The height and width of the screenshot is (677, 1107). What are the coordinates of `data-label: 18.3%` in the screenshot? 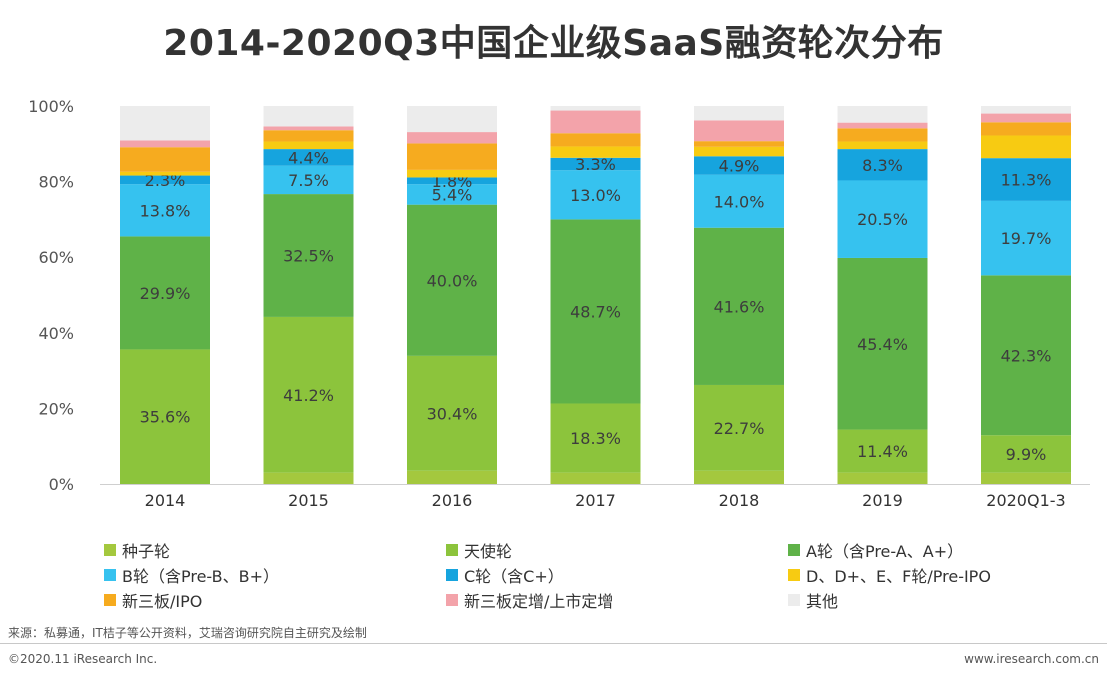 It's located at (595, 438).